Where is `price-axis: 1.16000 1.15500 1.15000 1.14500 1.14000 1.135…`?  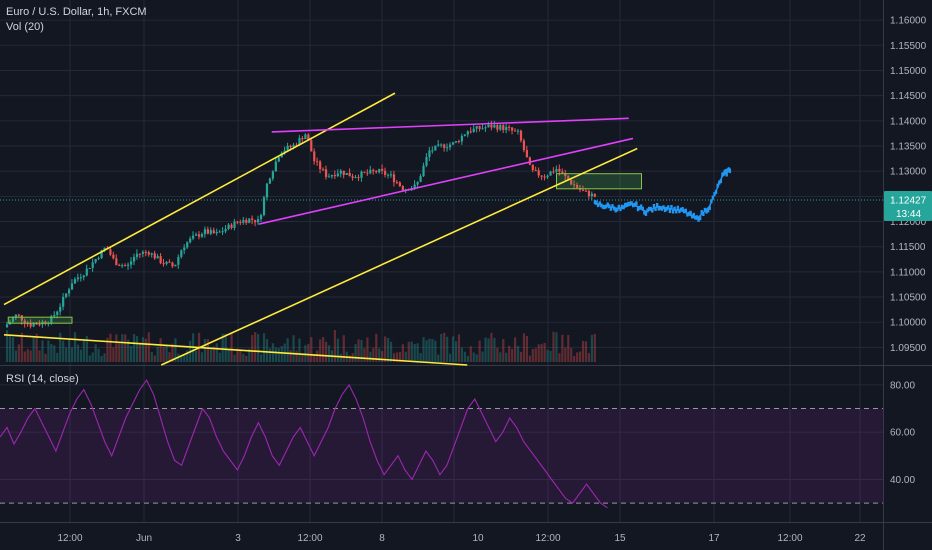
price-axis: 1.16000 1.15500 1.15000 1.14500 1.14000 1.135… is located at coordinates (908, 185).